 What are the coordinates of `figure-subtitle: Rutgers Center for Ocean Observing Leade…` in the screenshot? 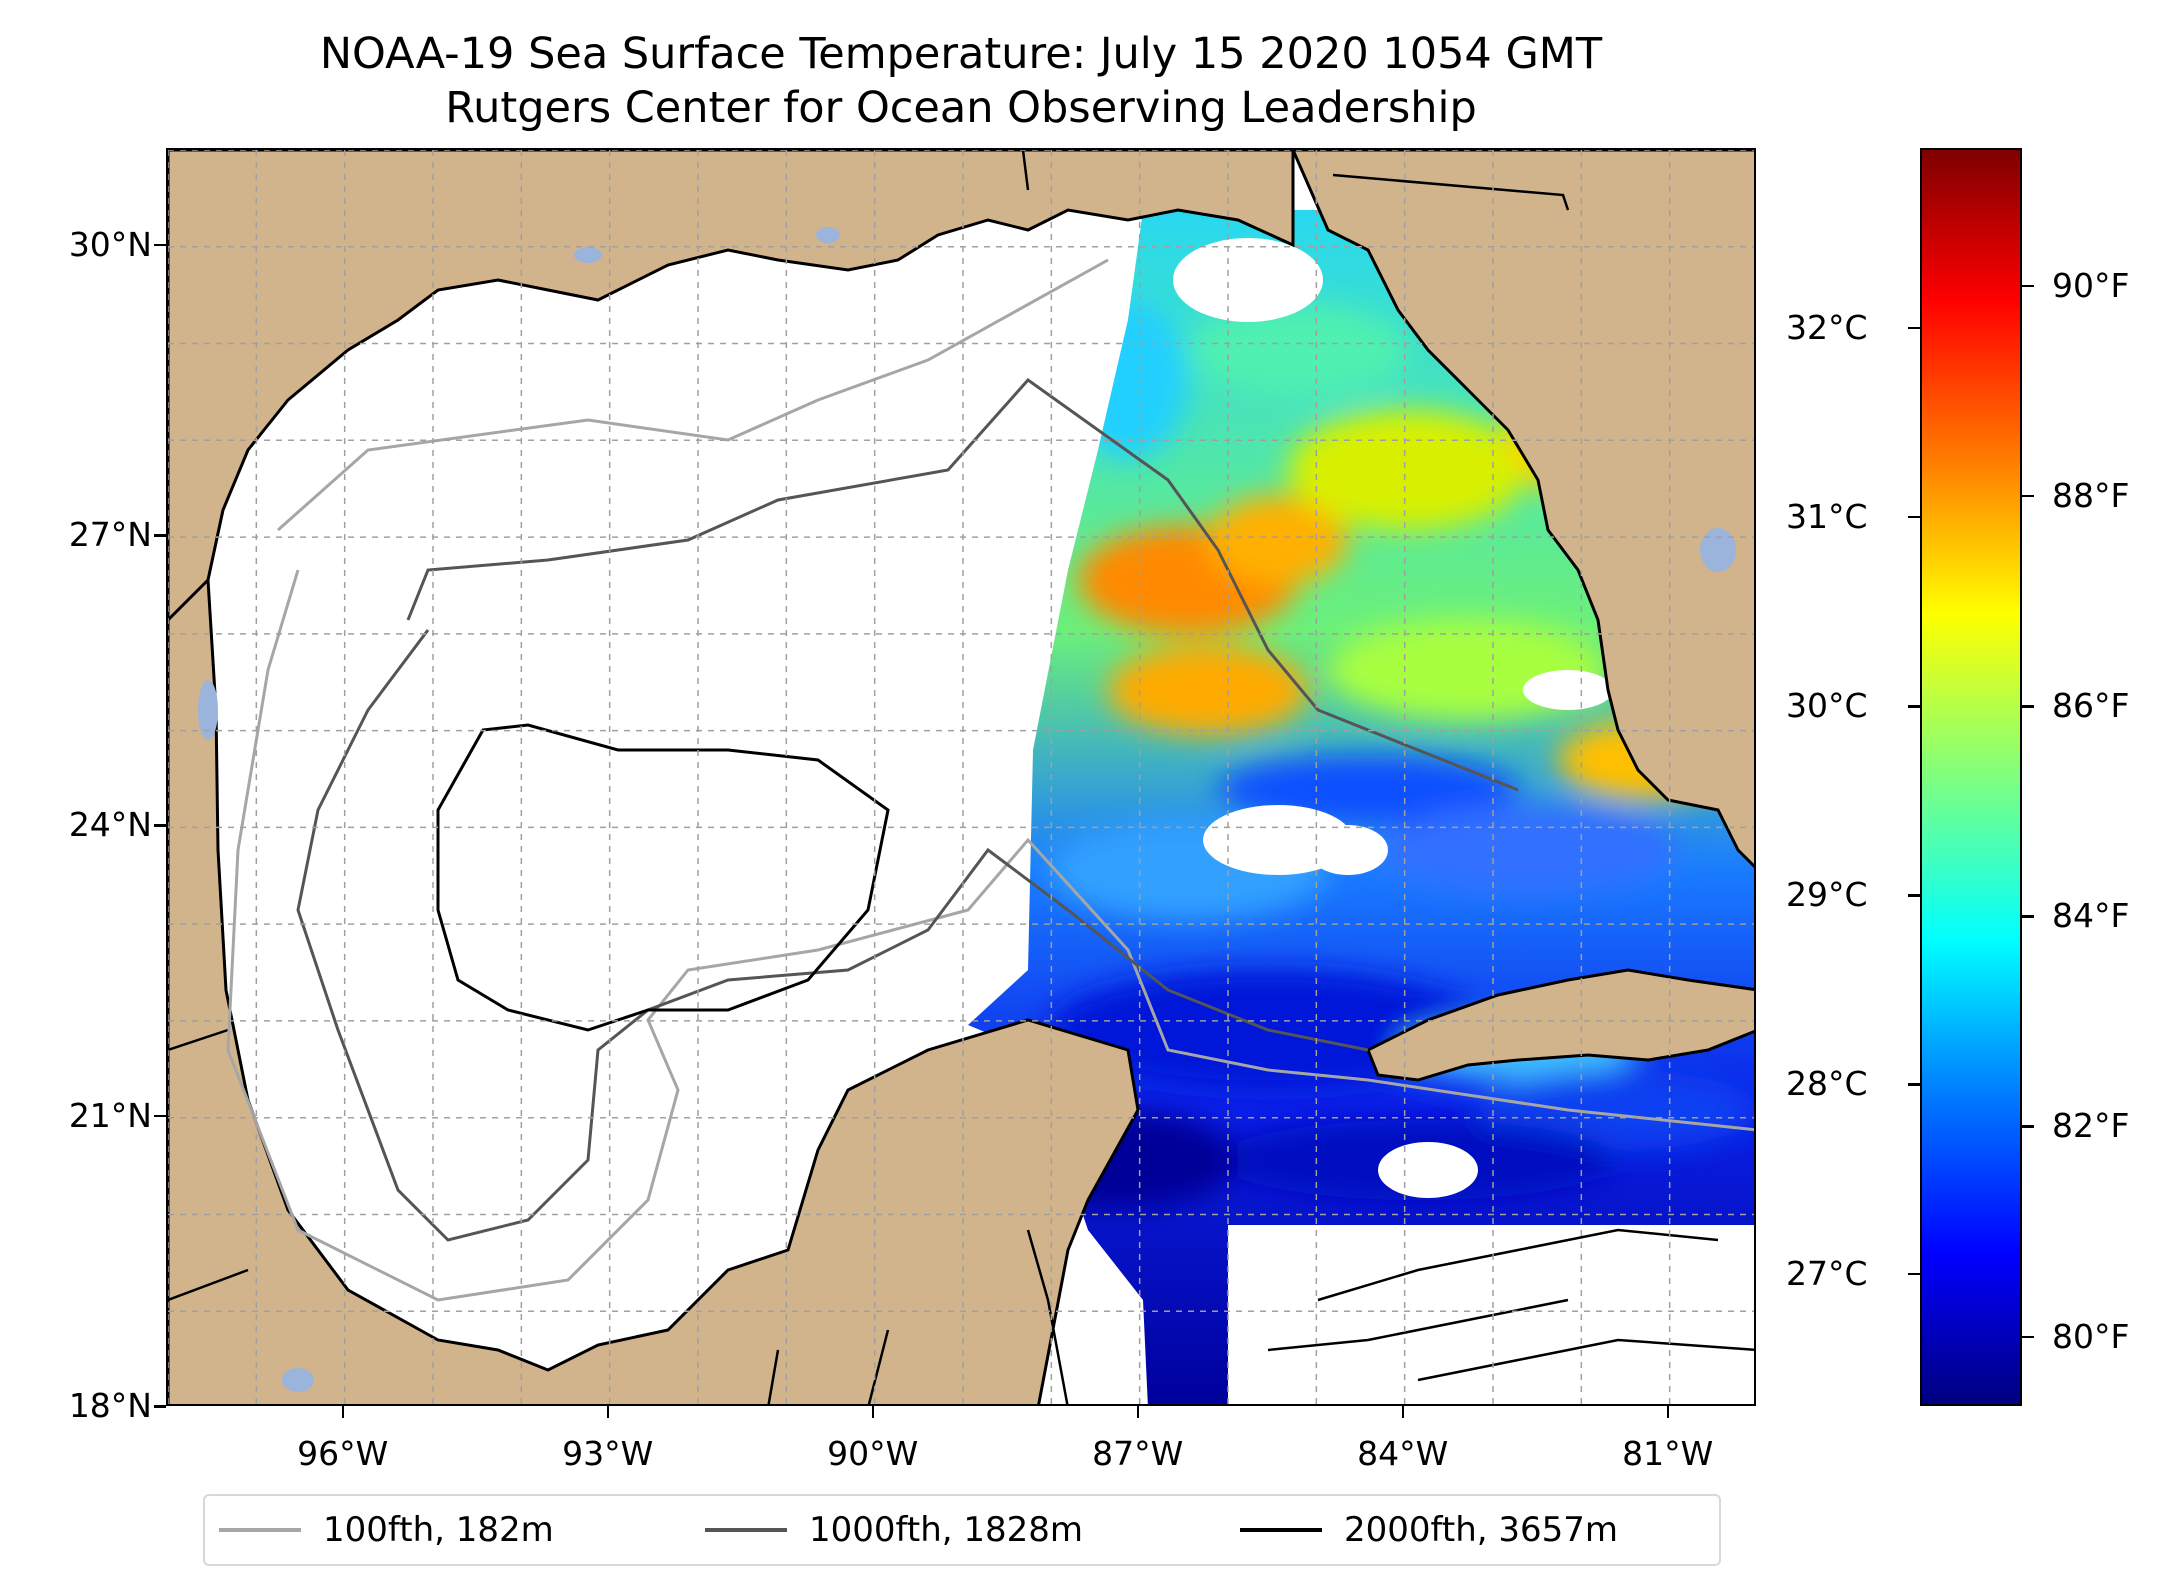 It's located at (961, 108).